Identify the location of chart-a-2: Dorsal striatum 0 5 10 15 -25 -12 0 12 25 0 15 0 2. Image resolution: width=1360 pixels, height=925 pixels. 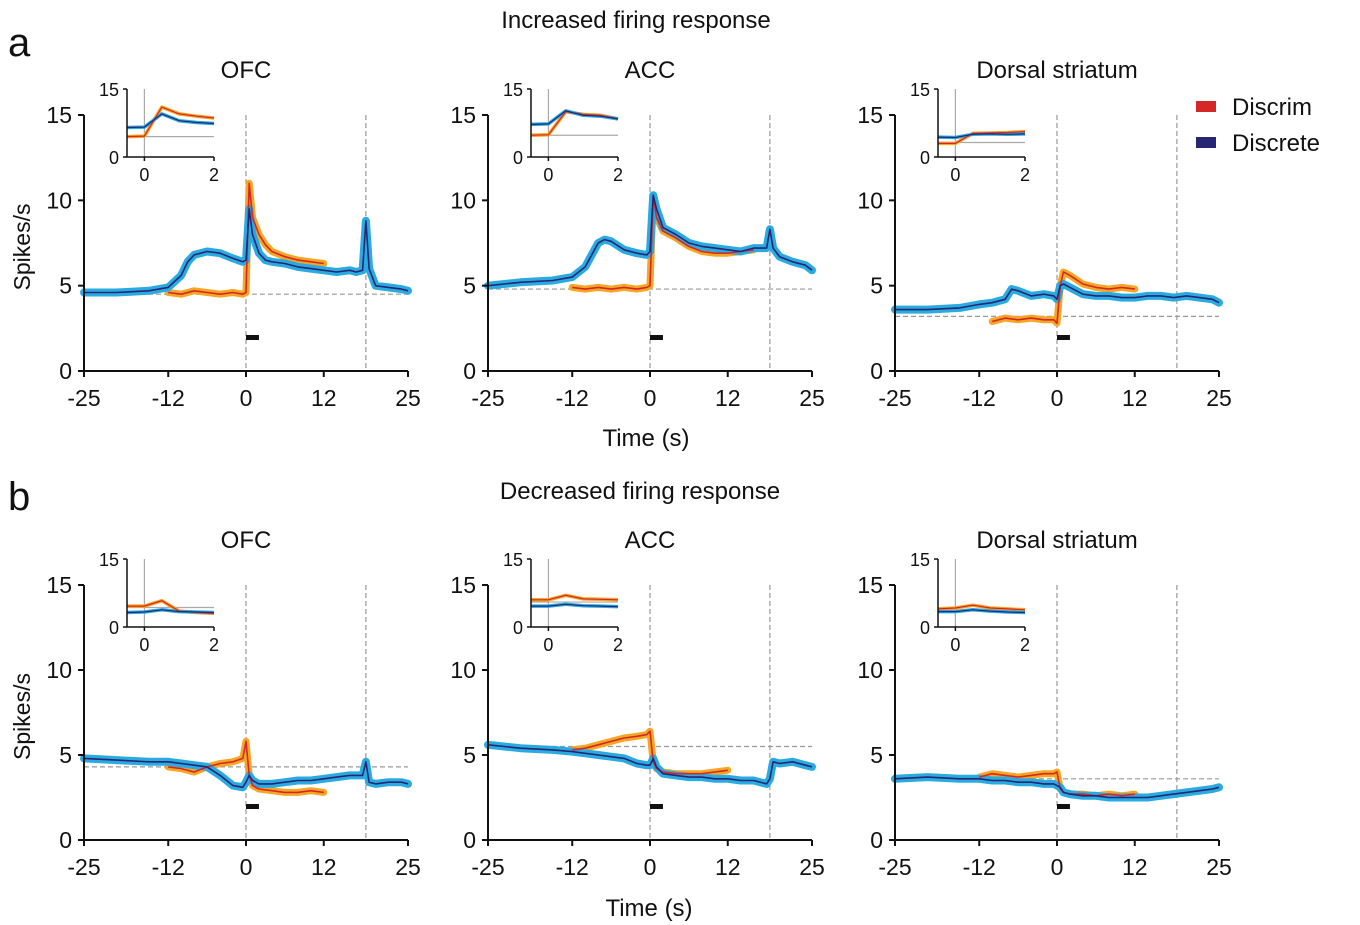
(1044, 234).